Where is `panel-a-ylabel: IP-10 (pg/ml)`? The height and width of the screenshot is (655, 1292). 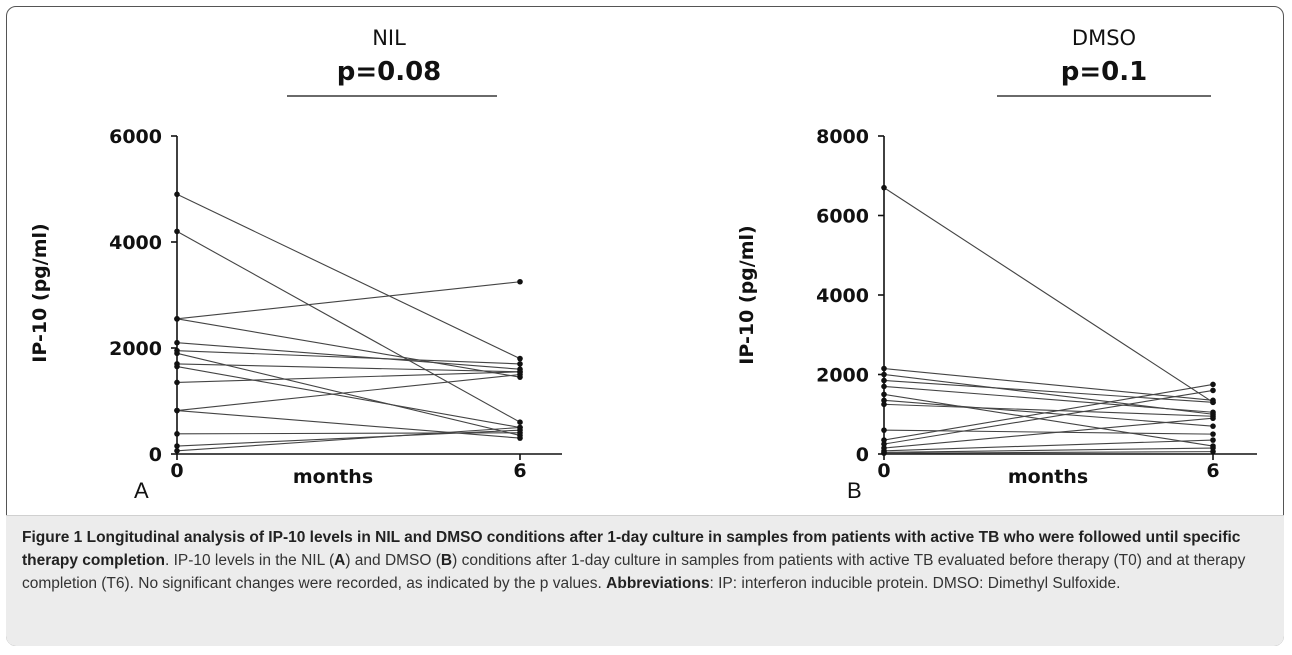 panel-a-ylabel: IP-10 (pg/ml) is located at coordinates (40, 292).